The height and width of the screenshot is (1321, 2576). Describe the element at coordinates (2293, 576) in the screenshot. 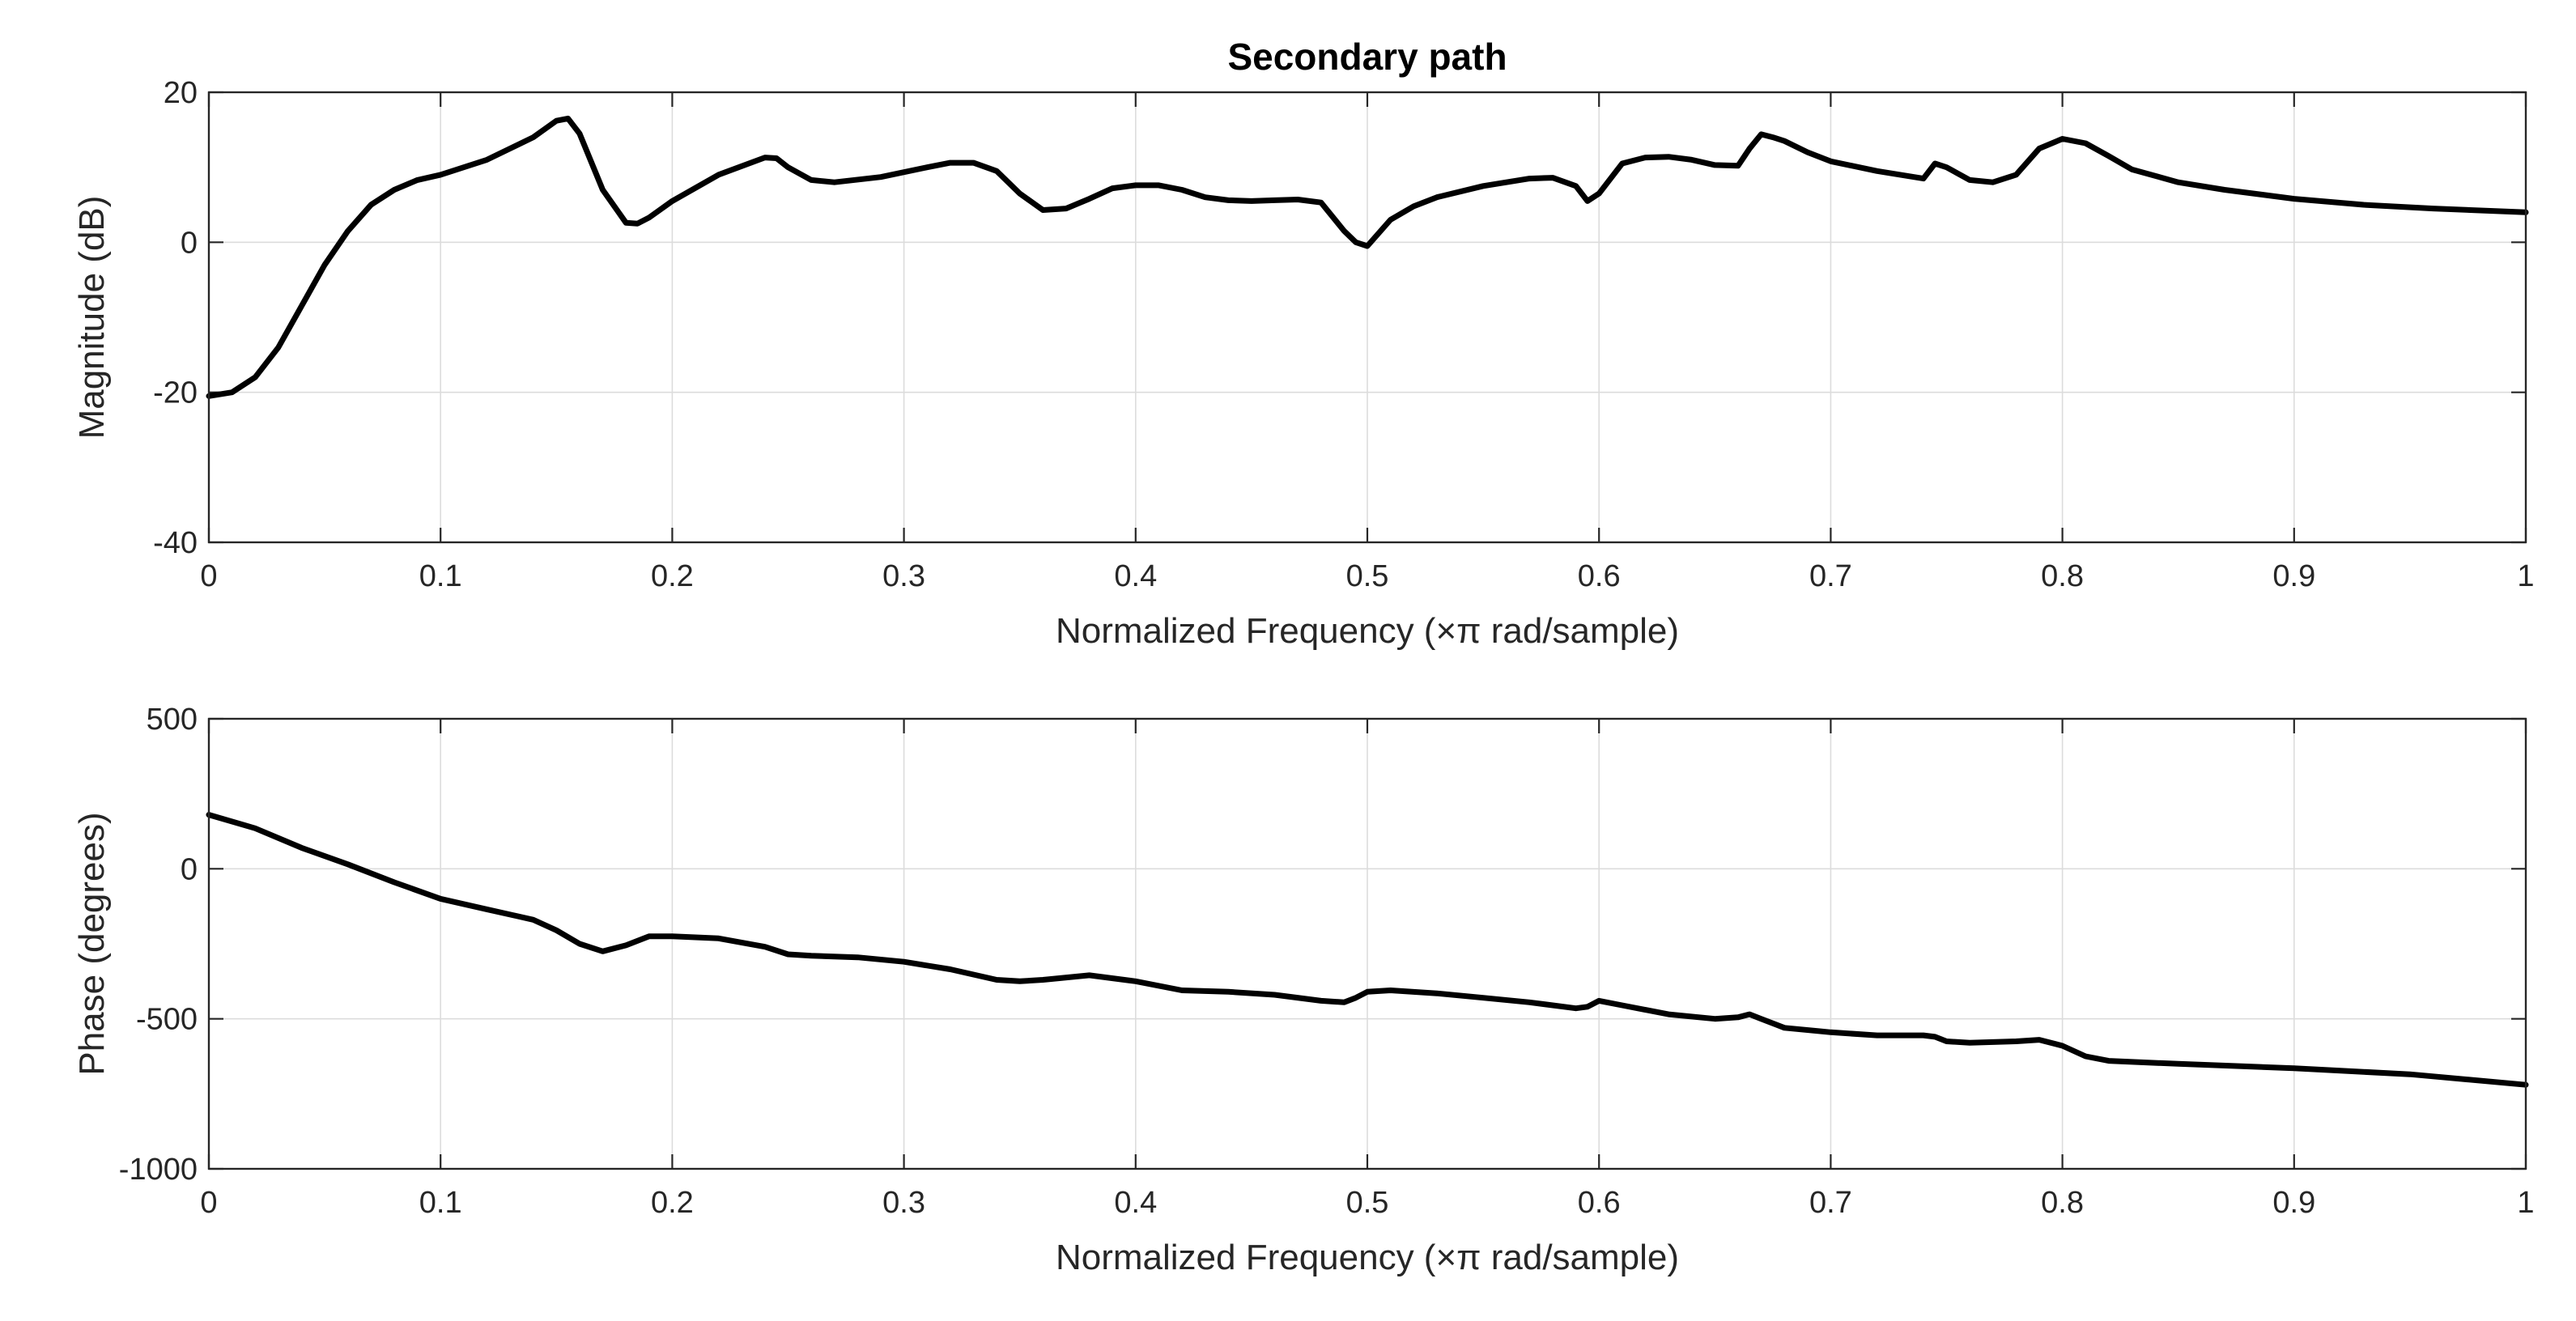

I see `magnitude-x-tick-label: 0.9` at that location.